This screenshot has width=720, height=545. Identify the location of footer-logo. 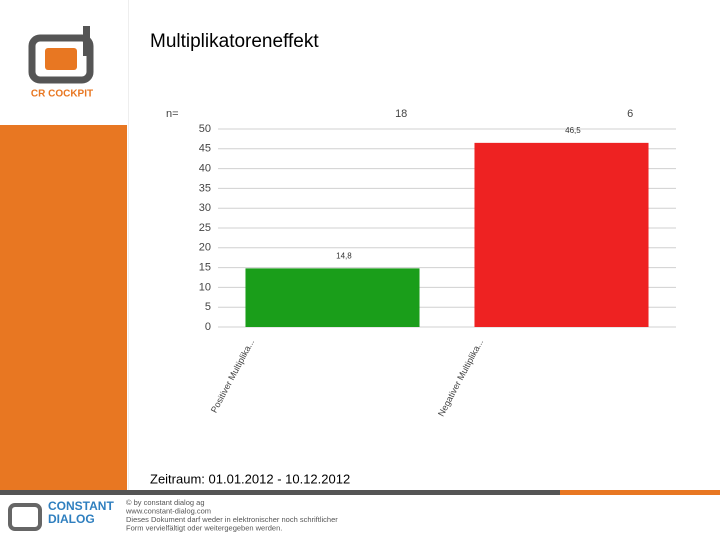
(25, 517).